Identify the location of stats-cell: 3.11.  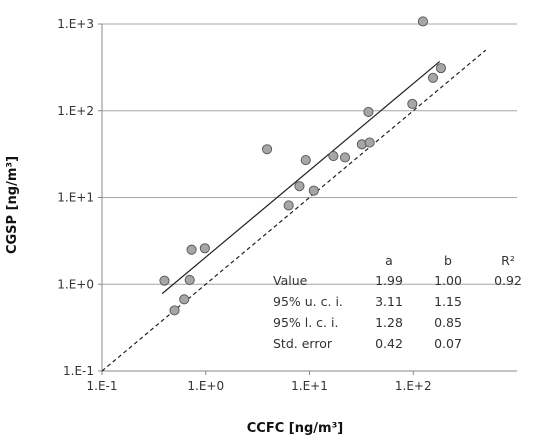
(389, 301).